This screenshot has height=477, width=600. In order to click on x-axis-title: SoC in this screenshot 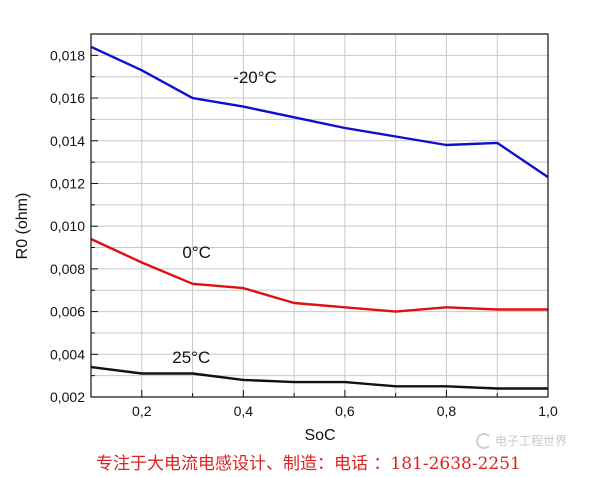, I will do `click(319, 435)`.